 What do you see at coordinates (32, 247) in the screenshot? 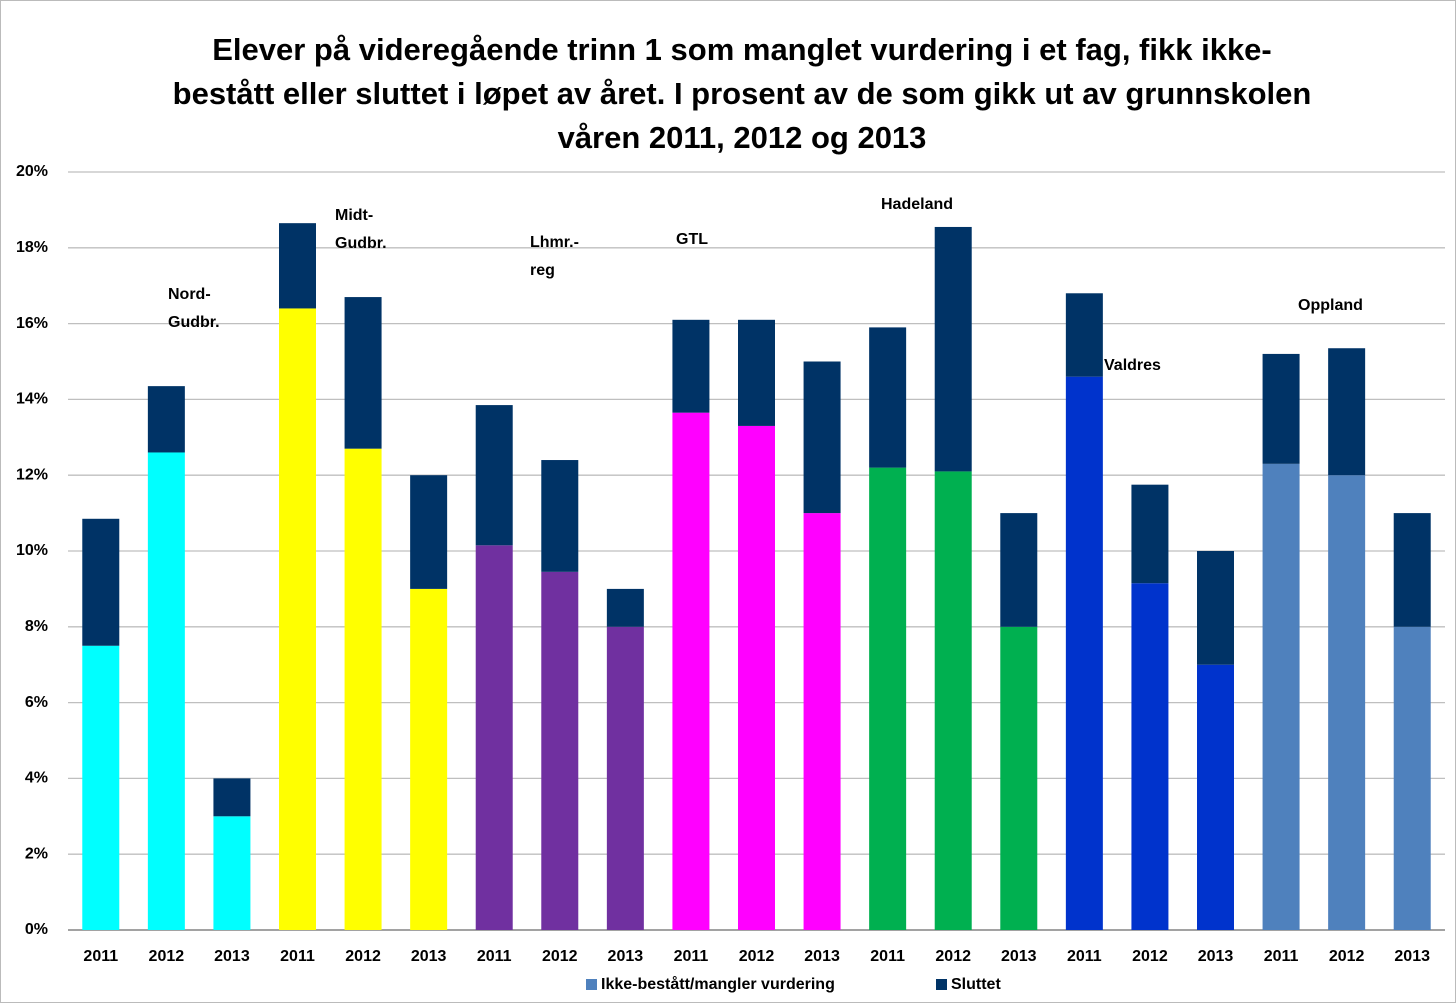
I see `y-tick-label: 18%` at bounding box center [32, 247].